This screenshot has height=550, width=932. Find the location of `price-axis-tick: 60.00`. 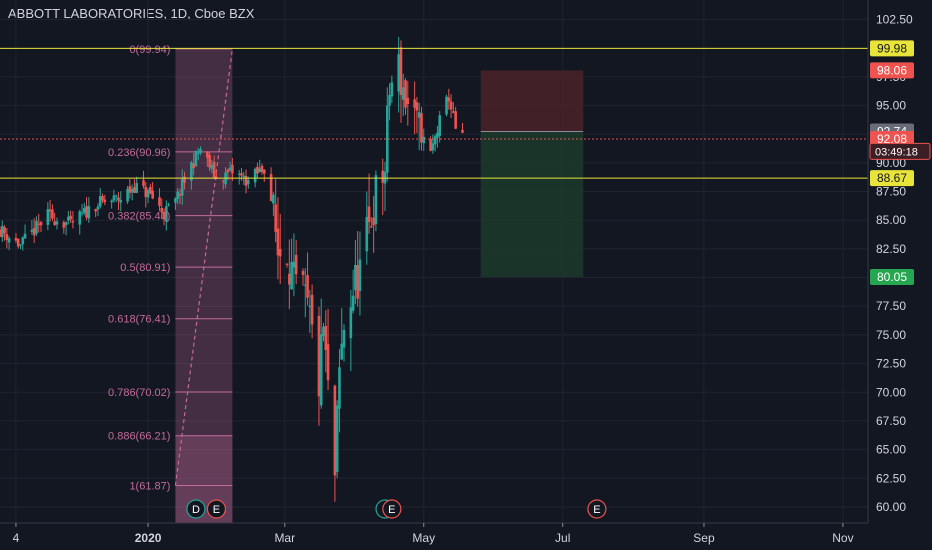

price-axis-tick: 60.00 is located at coordinates (891, 507).